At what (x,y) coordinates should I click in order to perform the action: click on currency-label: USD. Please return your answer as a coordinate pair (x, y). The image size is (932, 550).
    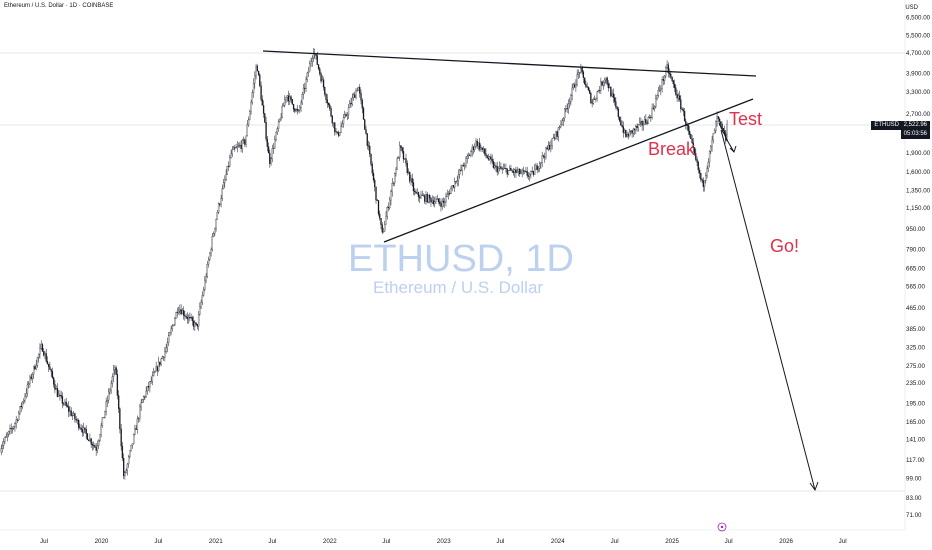
    Looking at the image, I should click on (911, 8).